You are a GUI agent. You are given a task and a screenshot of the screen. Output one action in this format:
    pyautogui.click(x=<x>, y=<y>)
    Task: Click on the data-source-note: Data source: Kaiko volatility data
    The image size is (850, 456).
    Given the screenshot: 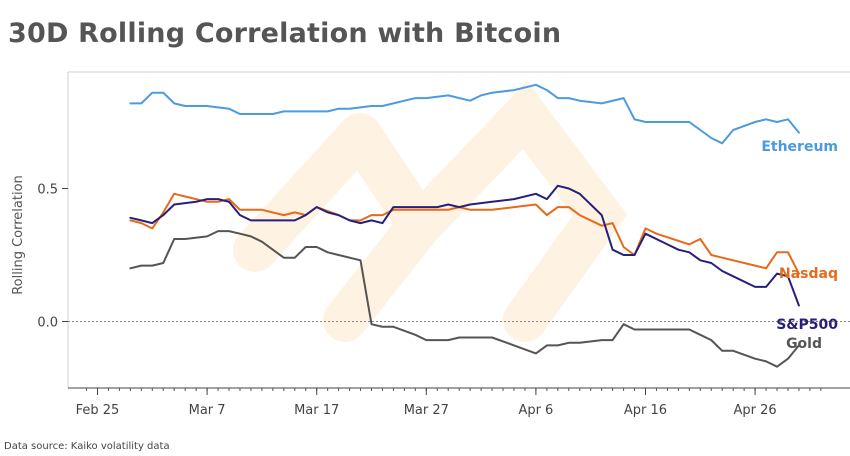 What is the action you would take?
    pyautogui.click(x=87, y=446)
    